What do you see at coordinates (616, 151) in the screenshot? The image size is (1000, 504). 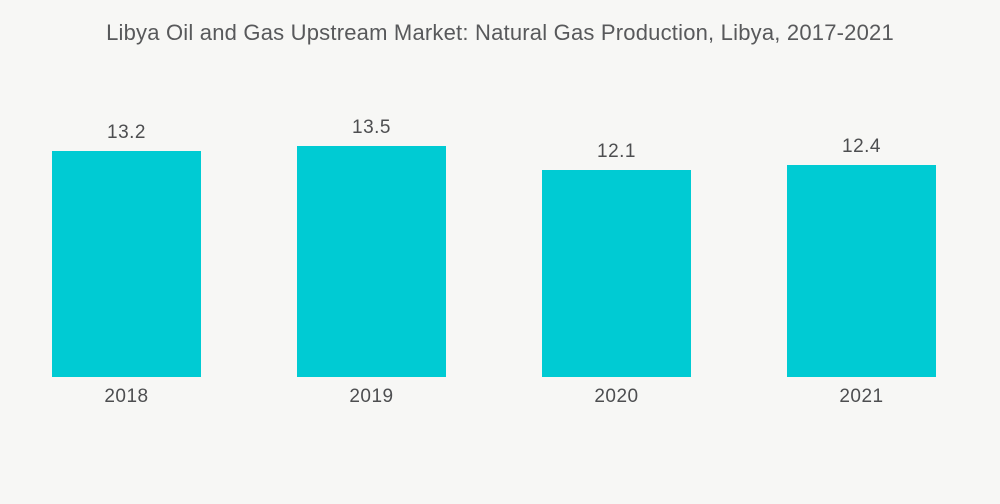 I see `bar-value-label: 12.1` at bounding box center [616, 151].